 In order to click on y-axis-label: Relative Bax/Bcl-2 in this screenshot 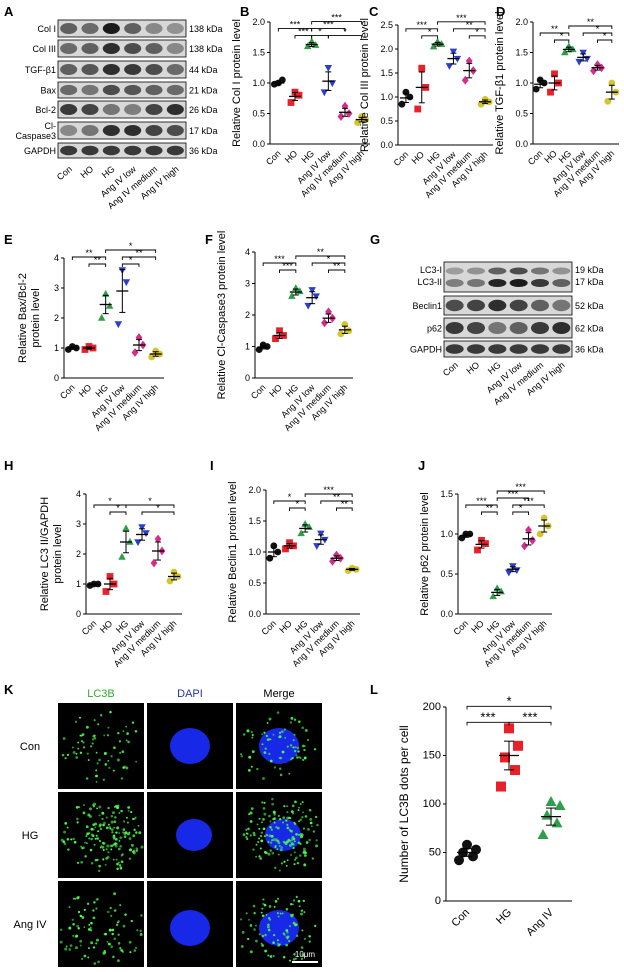, I will do `click(23, 318)`.